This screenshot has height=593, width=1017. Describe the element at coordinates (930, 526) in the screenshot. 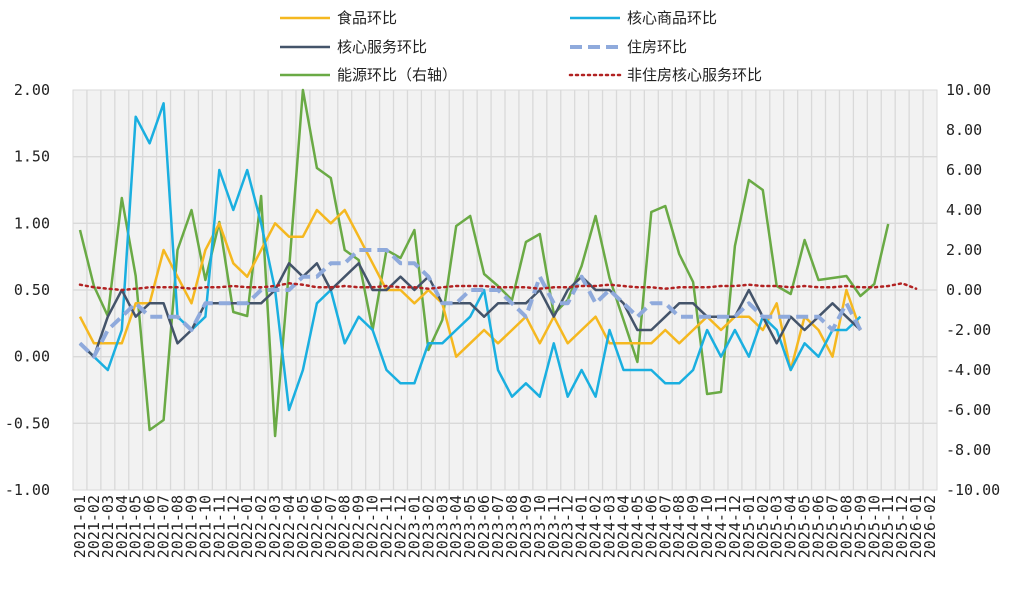

I see `x-tick-label: 2026-02` at that location.